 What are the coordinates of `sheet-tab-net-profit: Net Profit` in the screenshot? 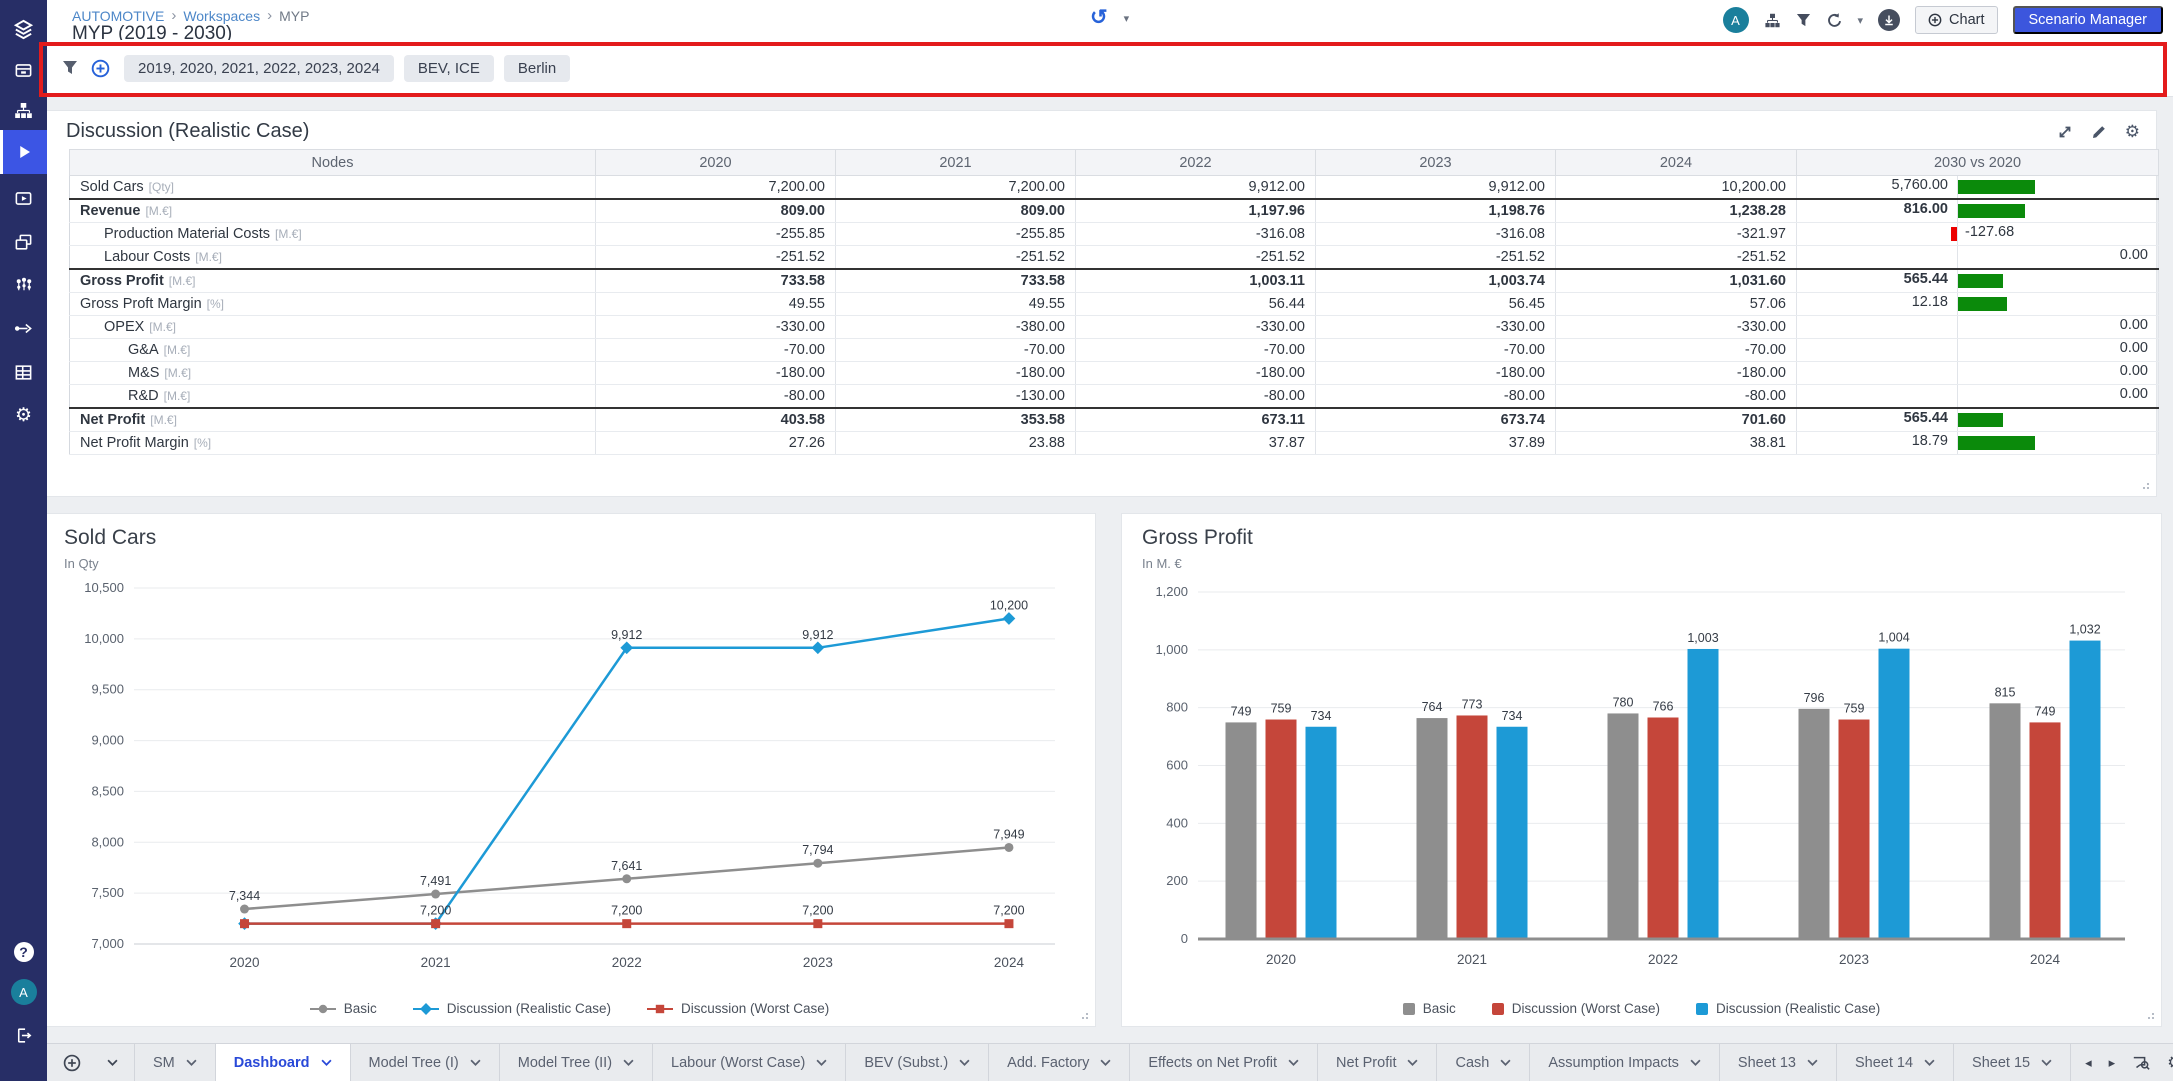 It's located at (1378, 1062).